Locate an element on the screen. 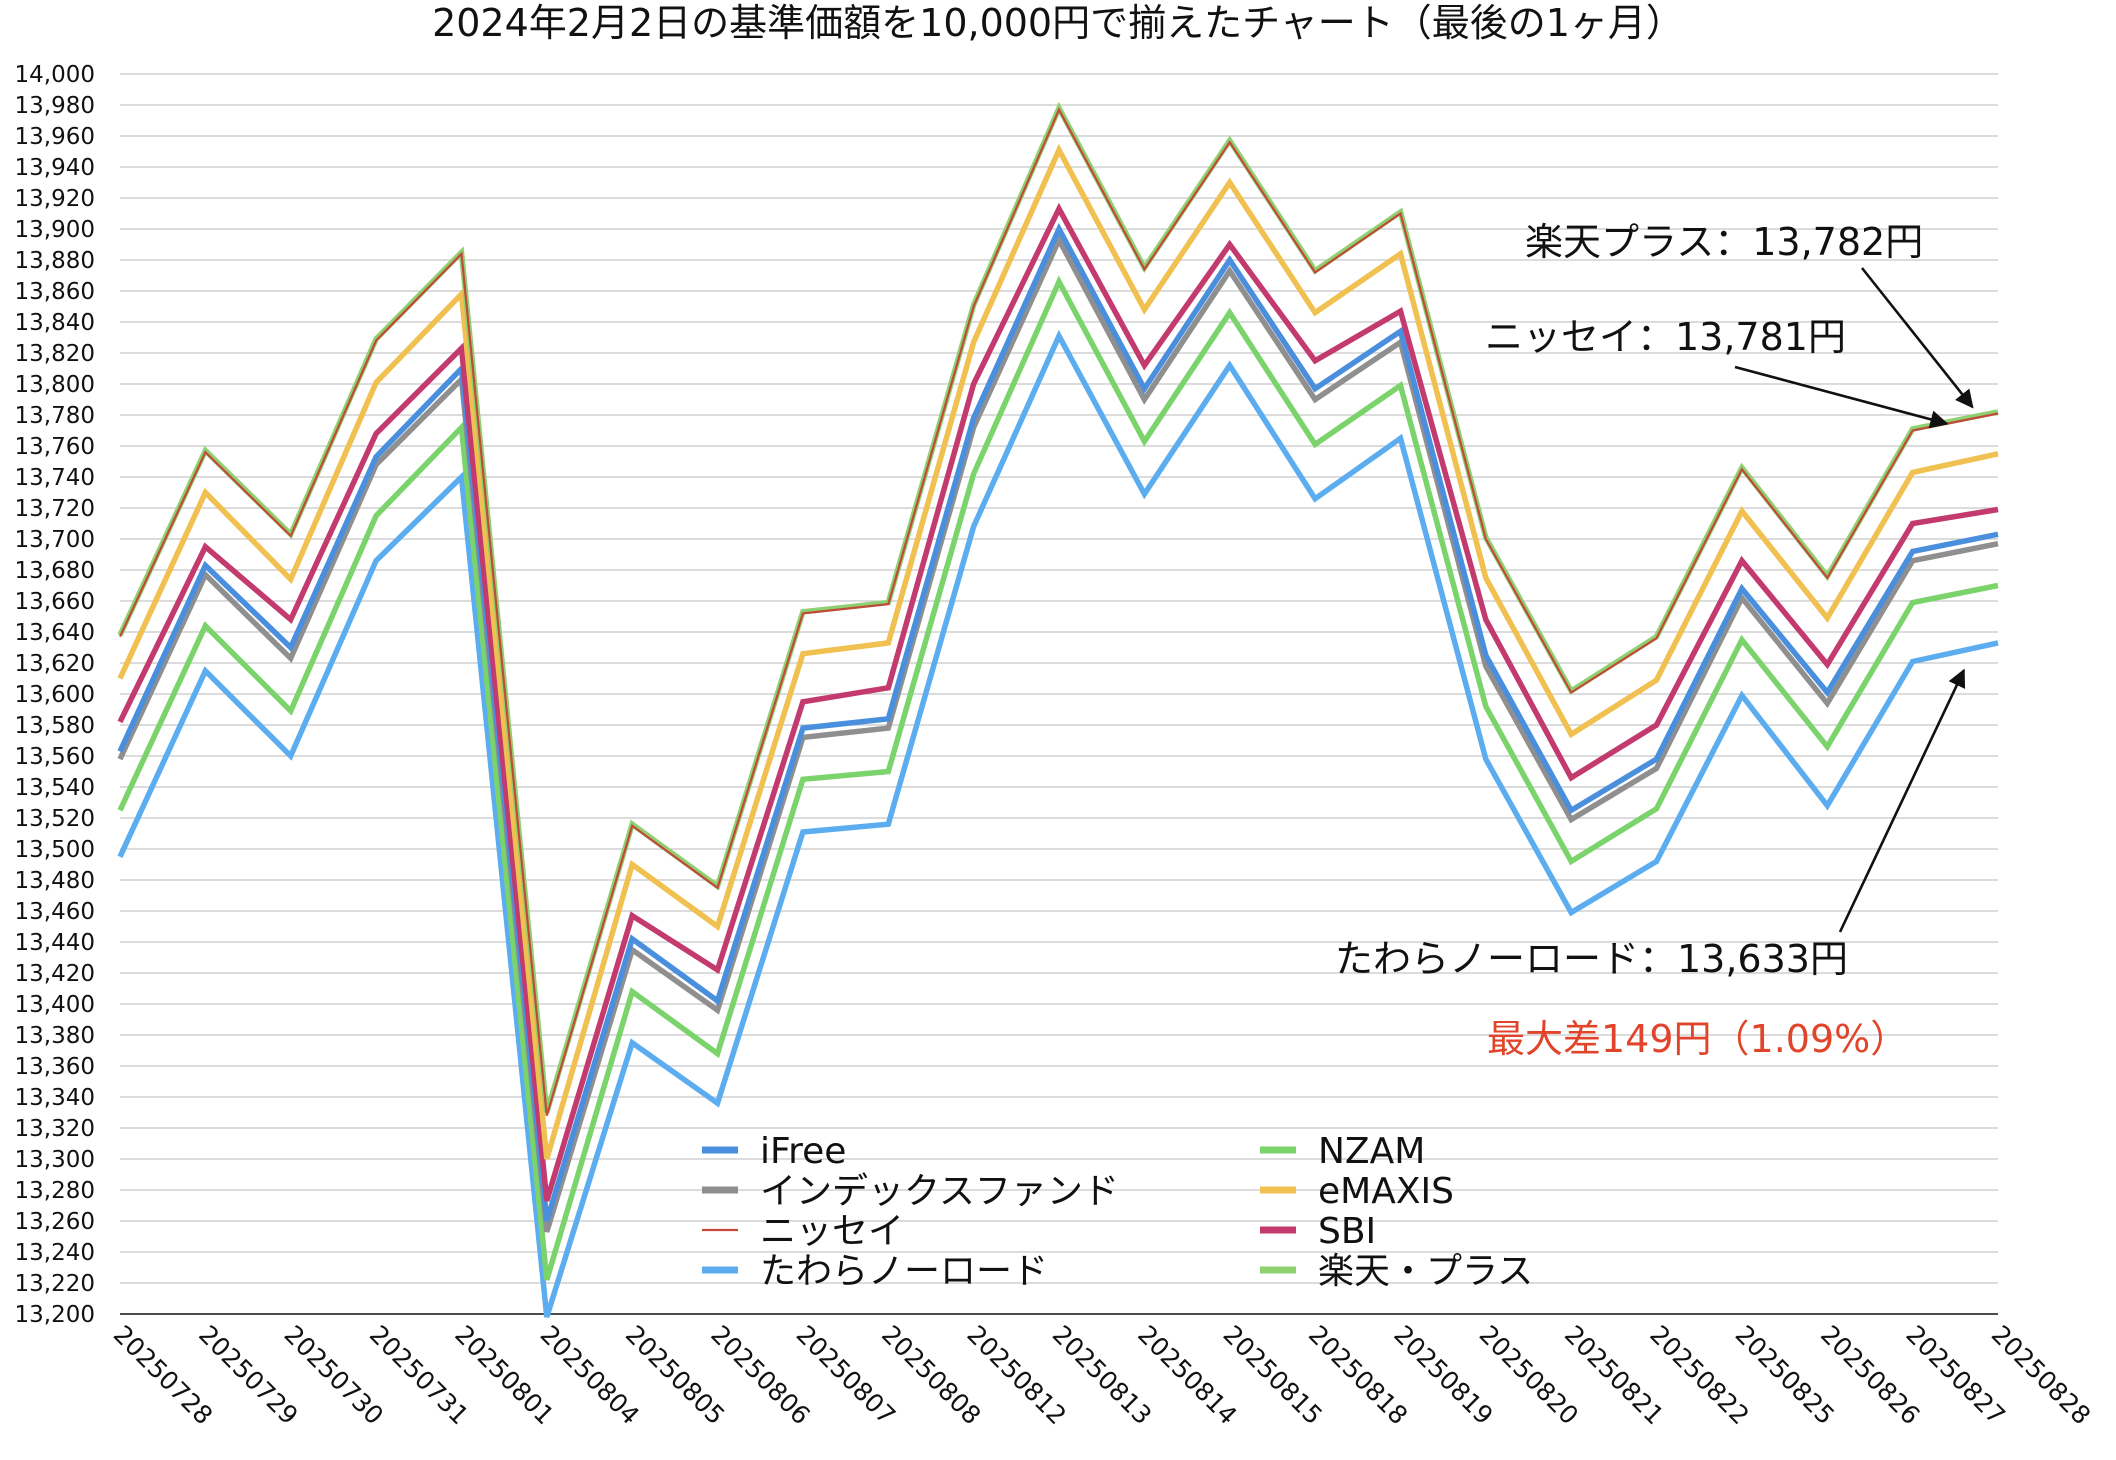 The image size is (2116, 1460). y-tick-label: 13,680 is located at coordinates (55, 571).